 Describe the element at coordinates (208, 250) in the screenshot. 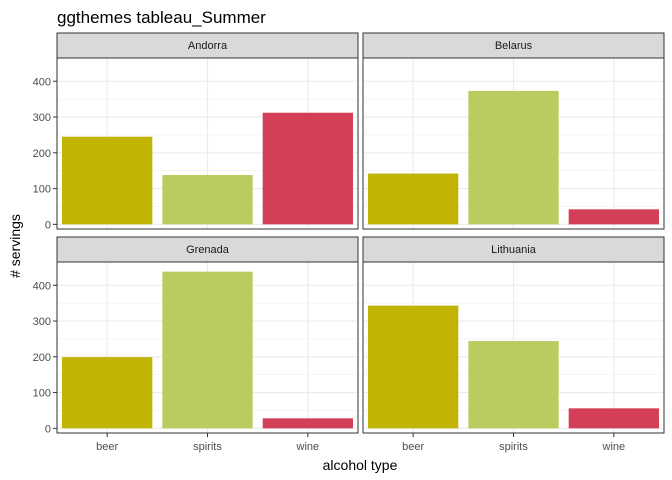

I see `facet-strip-label: Grenada` at that location.